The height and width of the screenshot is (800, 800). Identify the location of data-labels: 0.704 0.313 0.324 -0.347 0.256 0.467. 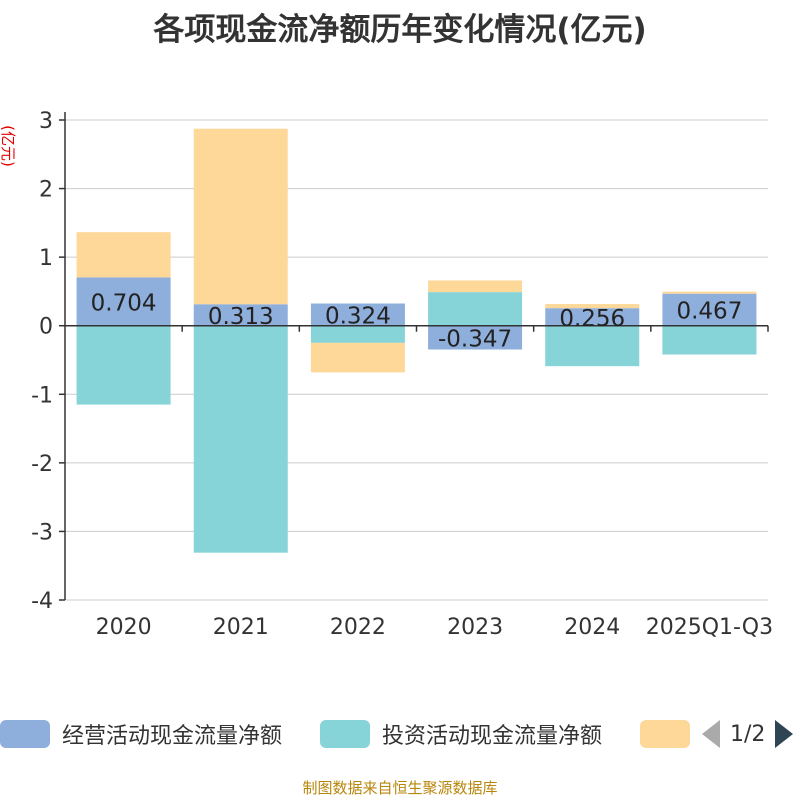
(417, 322).